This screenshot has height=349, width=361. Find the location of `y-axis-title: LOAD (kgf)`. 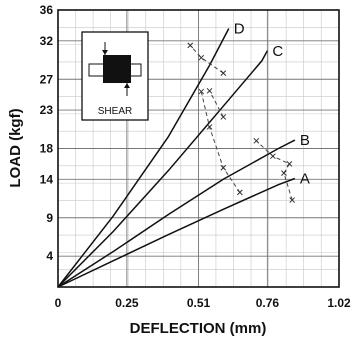

y-axis-title: LOAD (kgf) is located at coordinates (15, 147).